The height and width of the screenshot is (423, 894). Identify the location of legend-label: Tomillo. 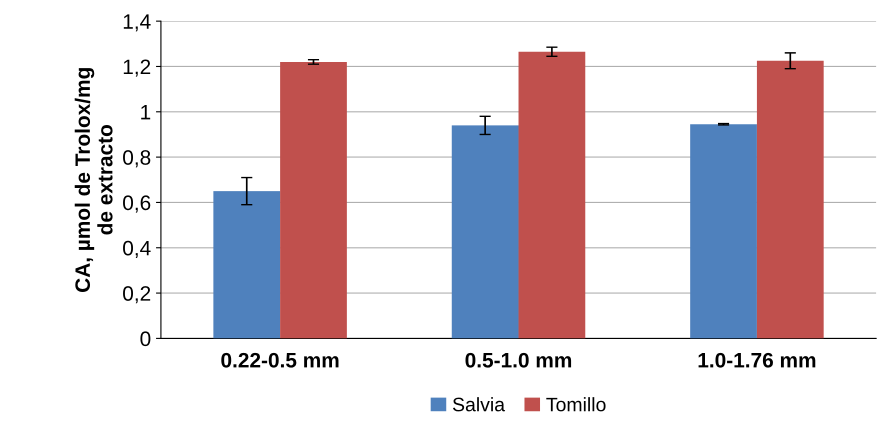
(576, 404).